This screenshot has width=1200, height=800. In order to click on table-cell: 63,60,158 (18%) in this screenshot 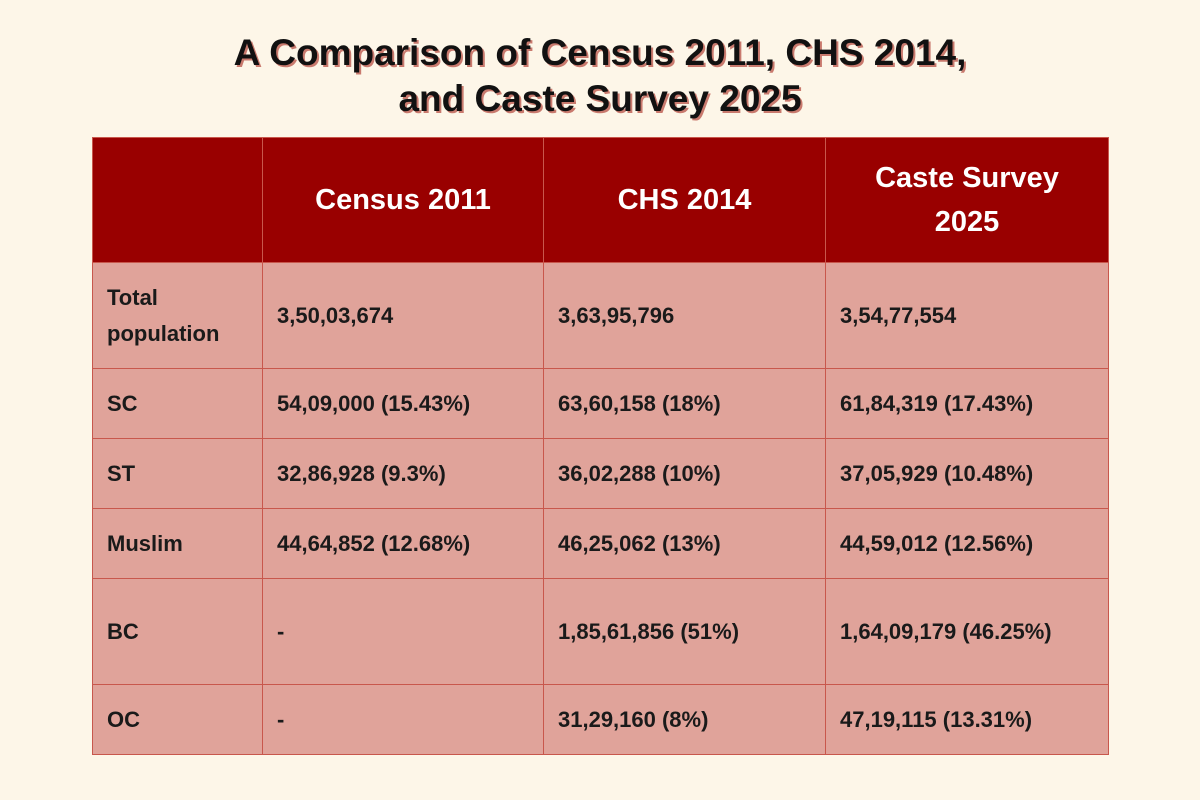, I will do `click(684, 403)`.